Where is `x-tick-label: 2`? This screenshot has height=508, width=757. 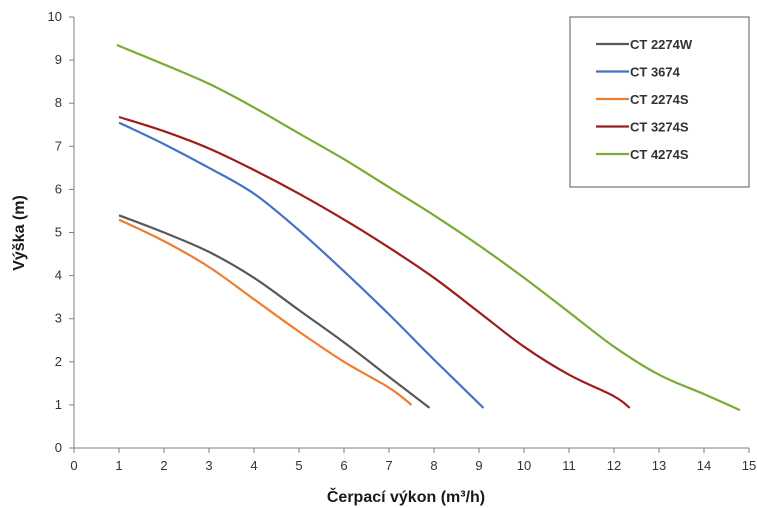
x-tick-label: 2 is located at coordinates (163, 465).